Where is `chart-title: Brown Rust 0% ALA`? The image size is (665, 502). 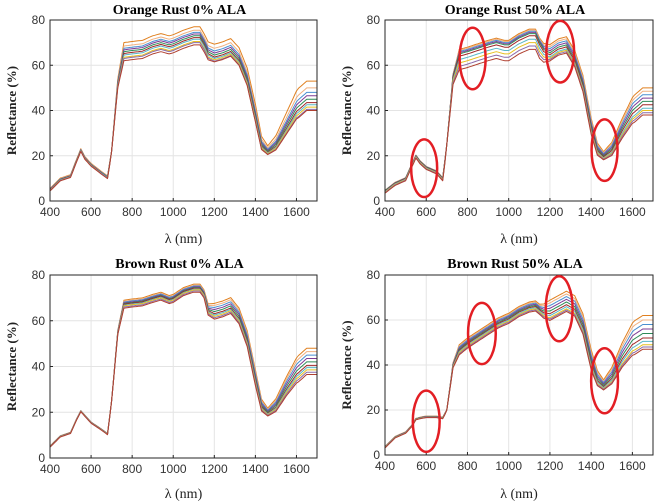
chart-title: Brown Rust 0% ALA is located at coordinates (179, 264).